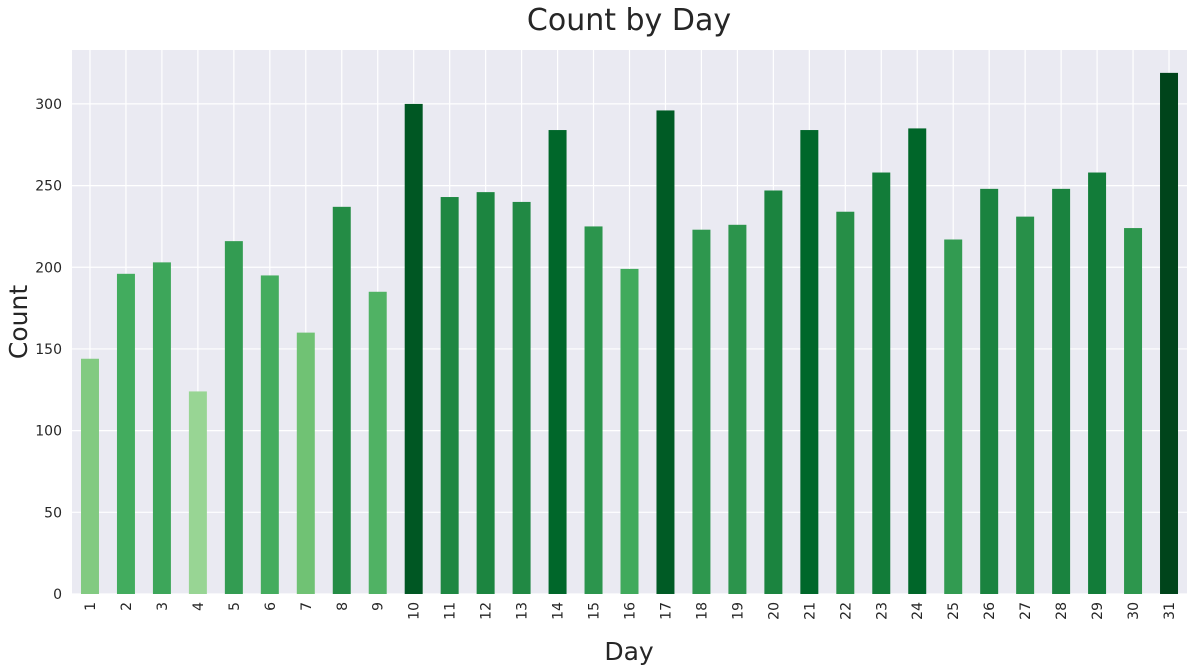 The image size is (1200, 672). Describe the element at coordinates (629, 651) in the screenshot. I see `x-axis-label: Day` at that location.